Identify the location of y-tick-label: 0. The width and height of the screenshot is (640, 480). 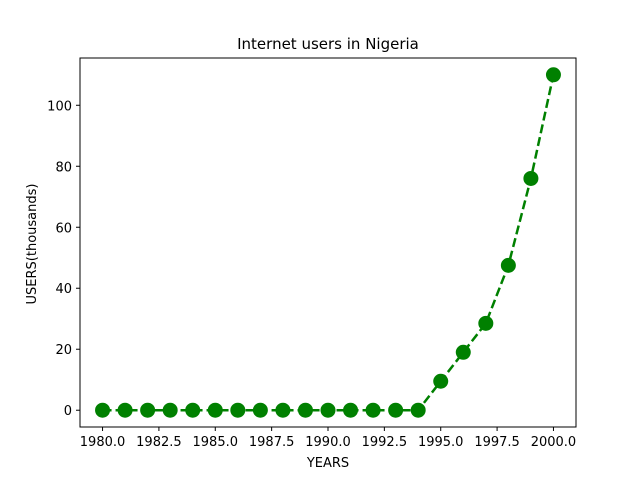
(68, 411).